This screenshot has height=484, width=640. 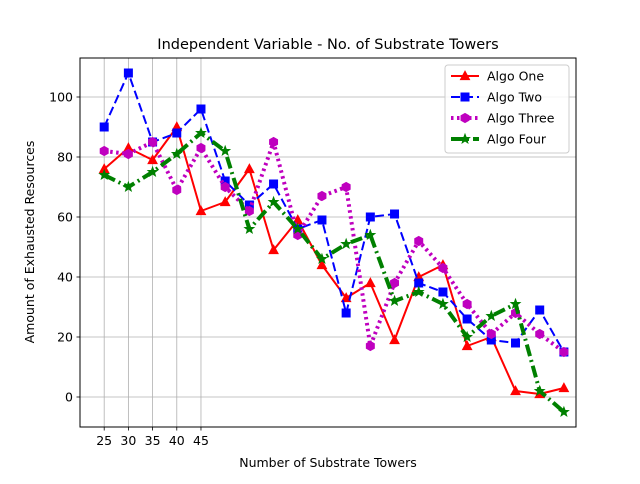 I want to click on legend-item: Algo Two, so click(x=496, y=97).